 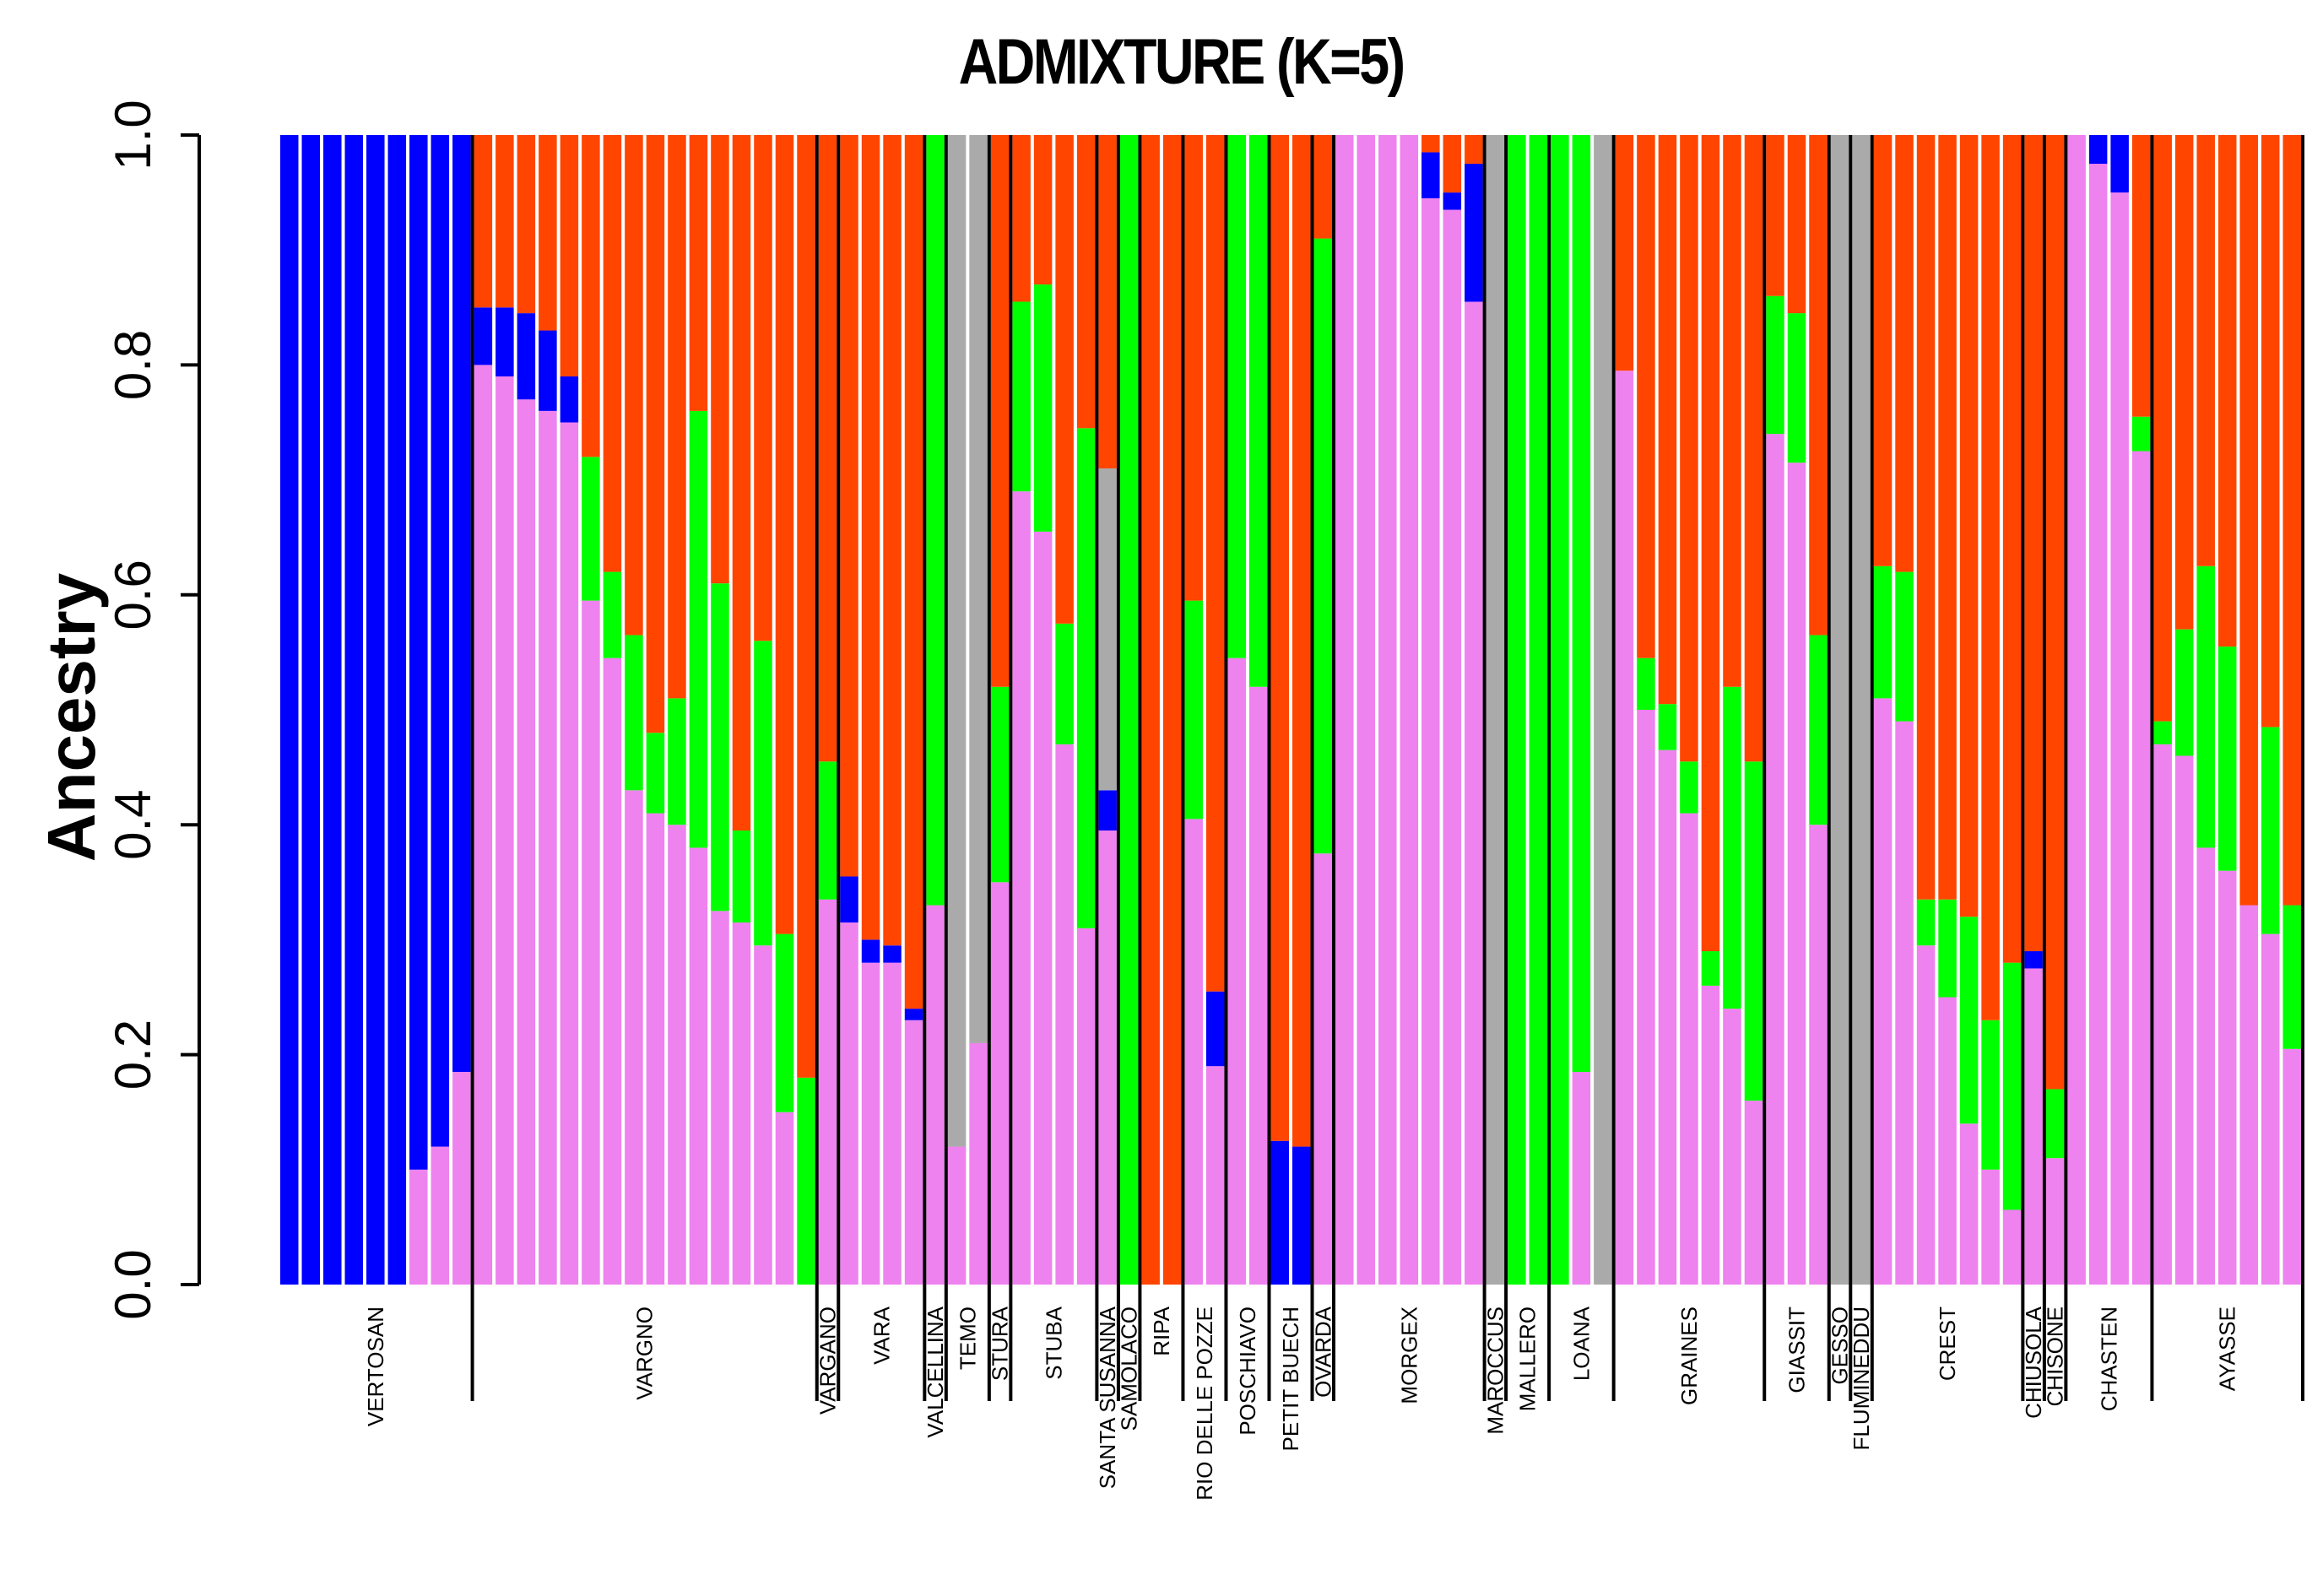 I want to click on population-label: SANTA SUSANNA, so click(x=1107, y=1397).